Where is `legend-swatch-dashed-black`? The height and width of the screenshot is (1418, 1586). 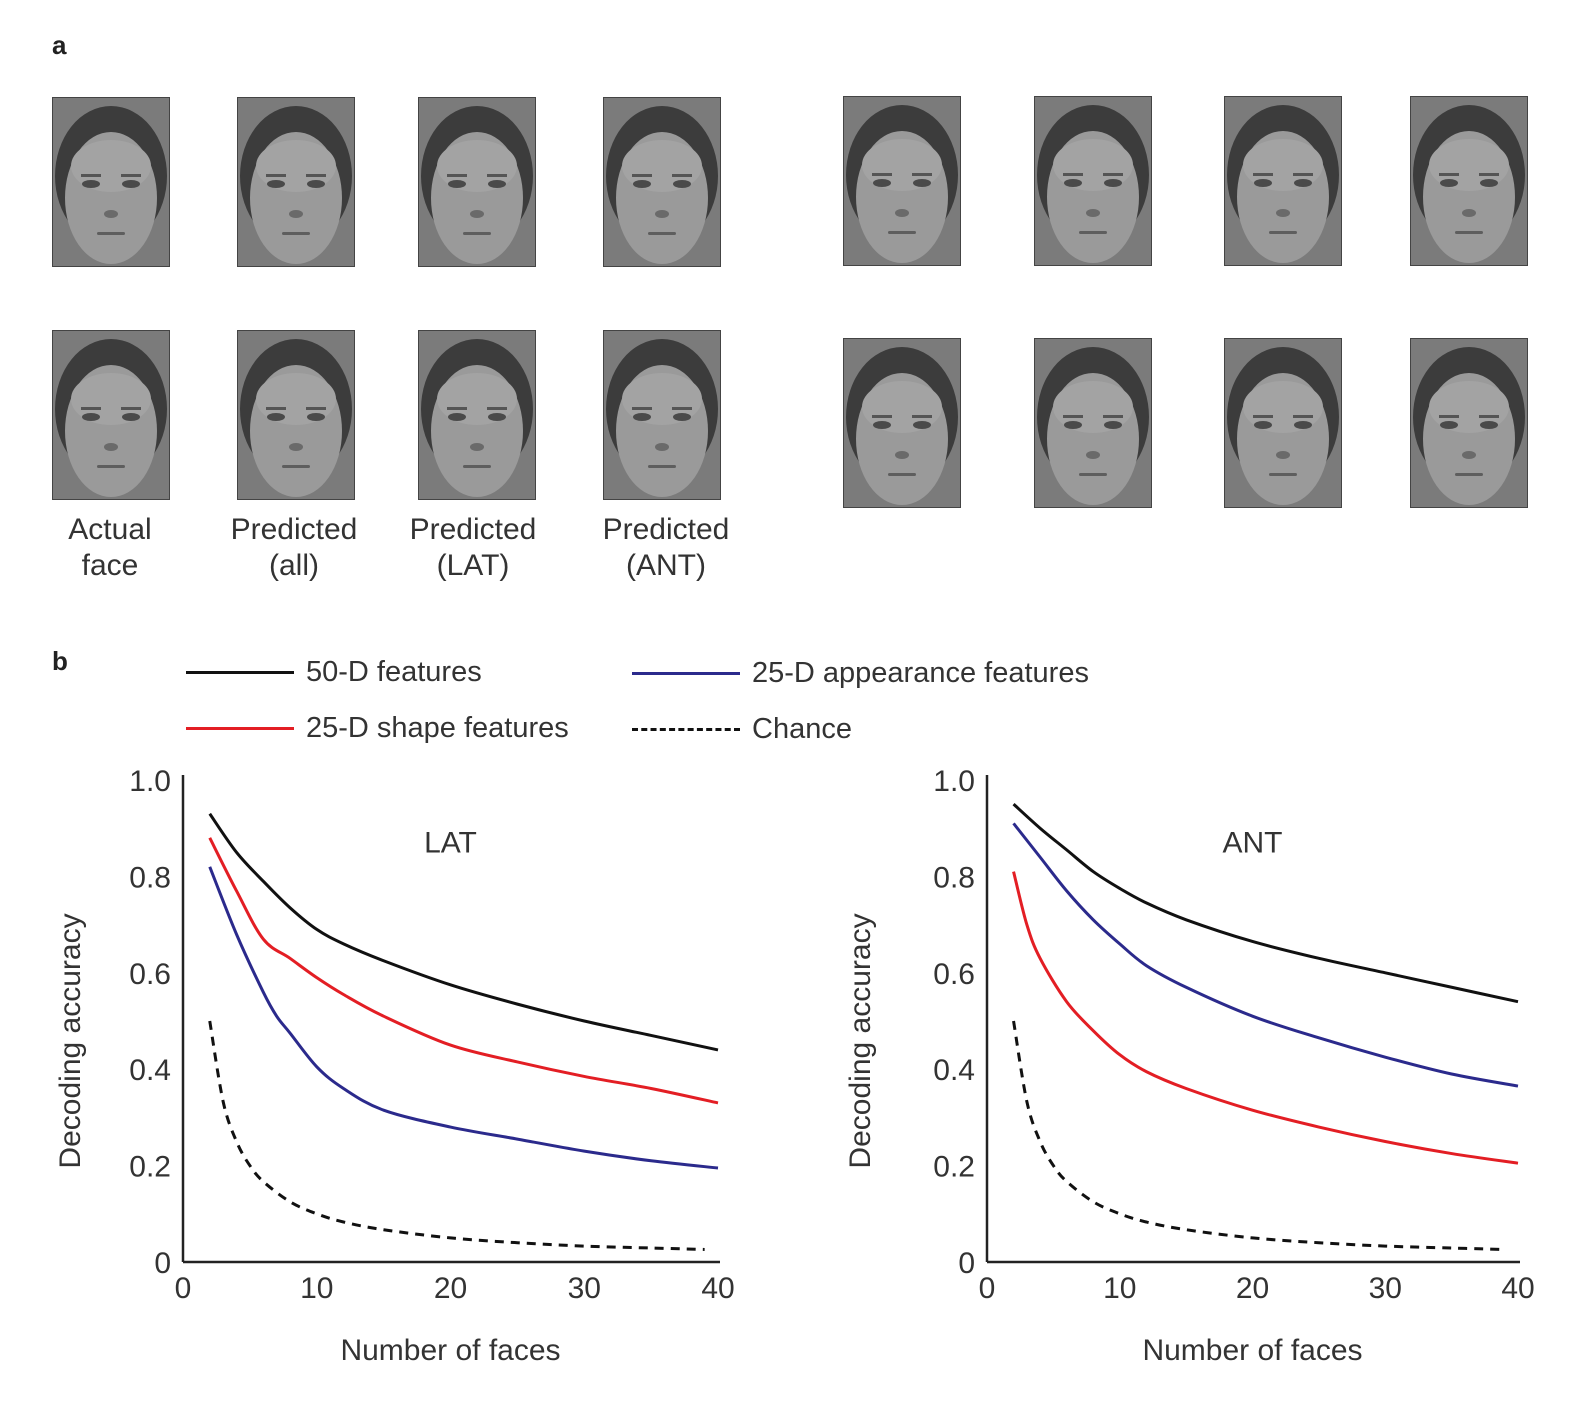
legend-swatch-dashed-black is located at coordinates (686, 729).